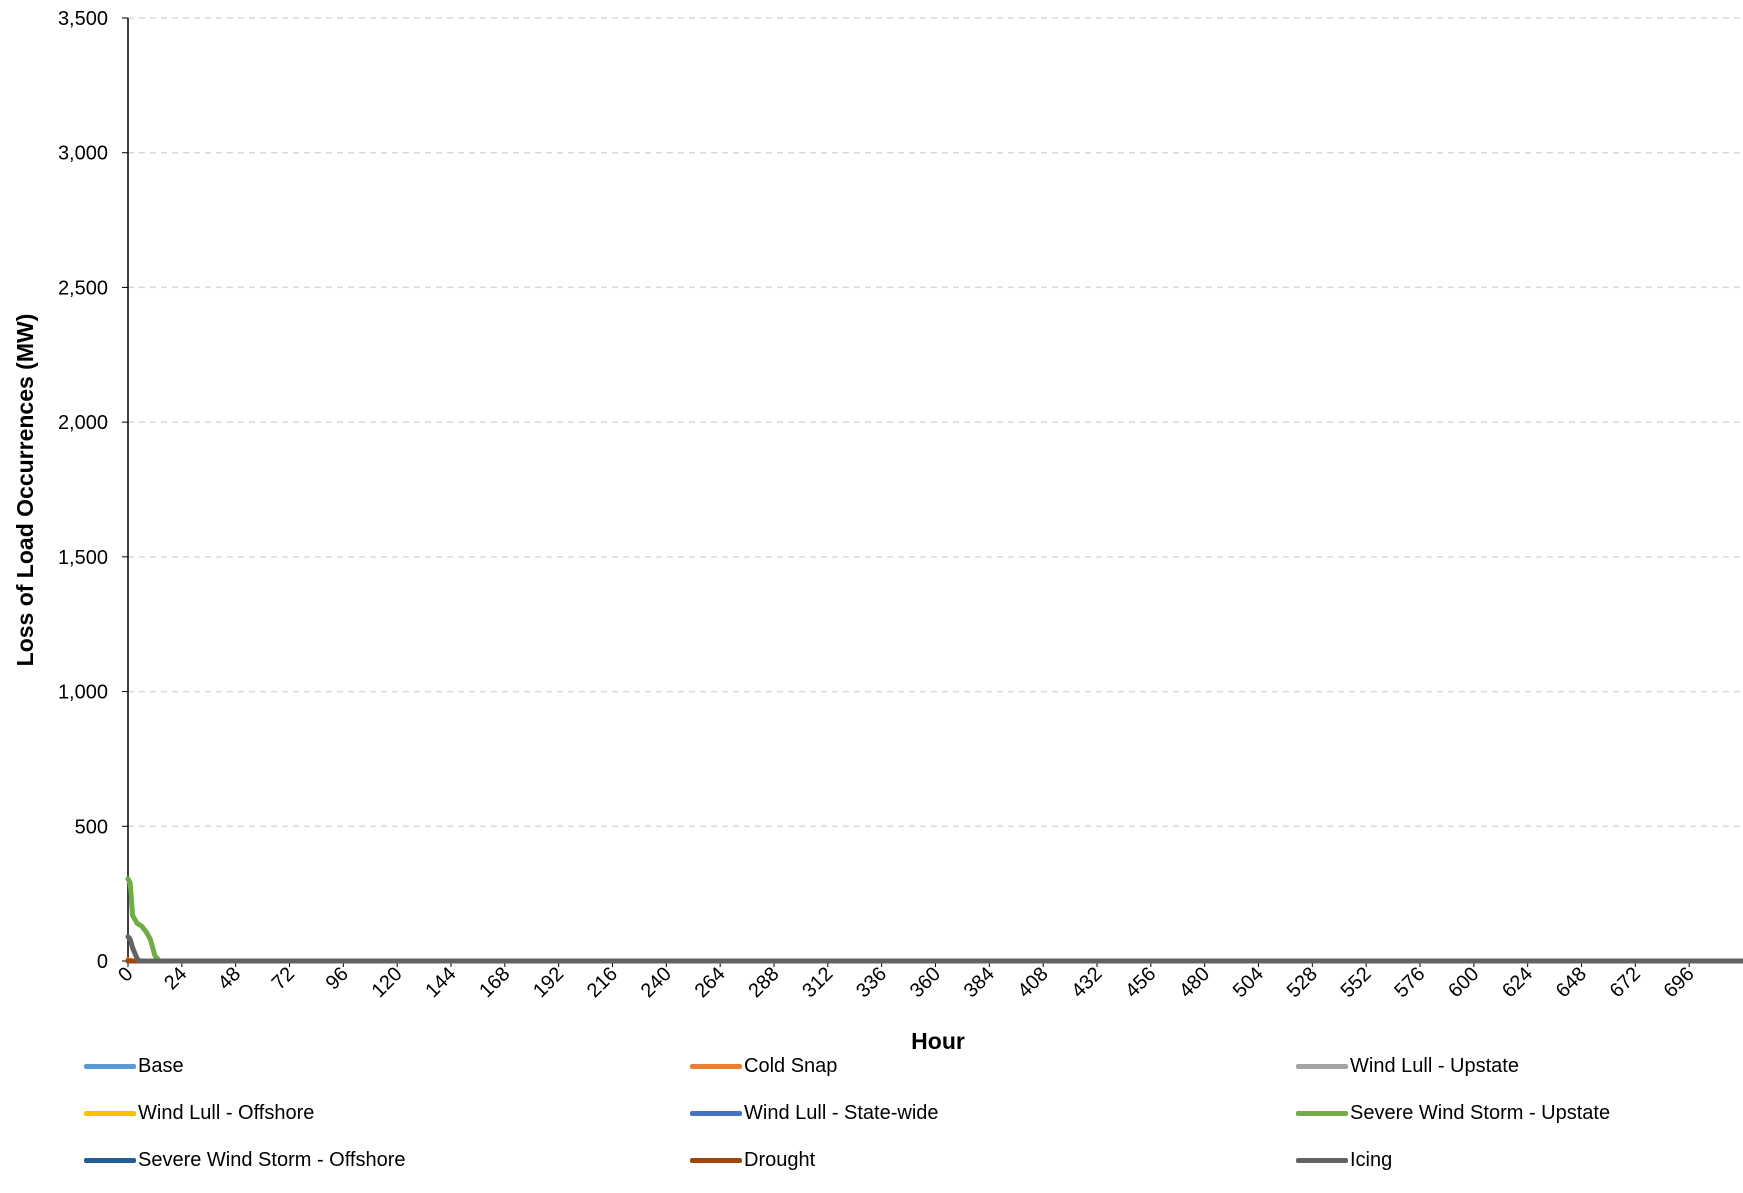  I want to click on y-tick-label: 3,500, so click(83, 19).